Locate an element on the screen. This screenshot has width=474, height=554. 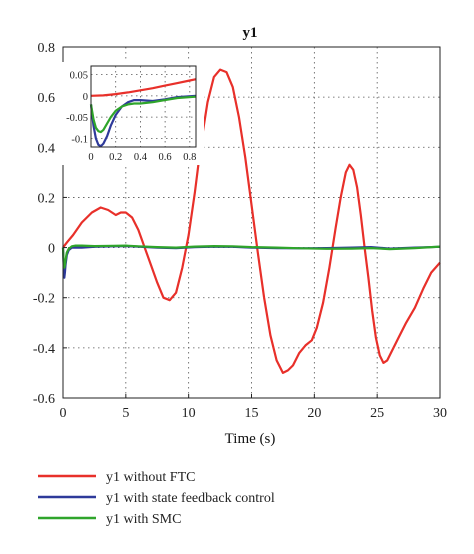
inset-series is located at coordinates (143, 113).